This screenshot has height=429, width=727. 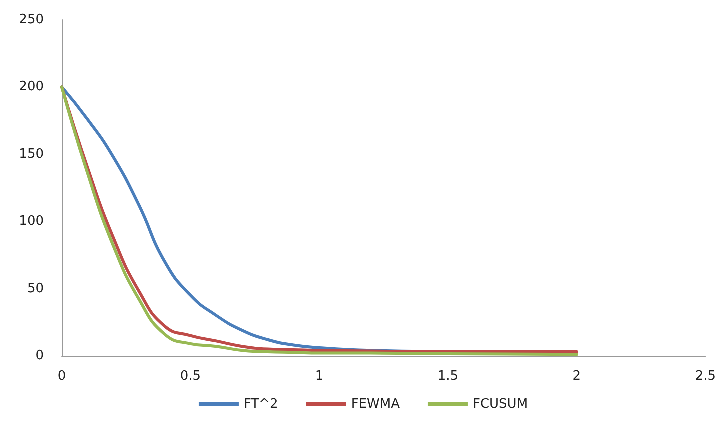 What do you see at coordinates (31, 222) in the screenshot?
I see `y-tick-label: 100` at bounding box center [31, 222].